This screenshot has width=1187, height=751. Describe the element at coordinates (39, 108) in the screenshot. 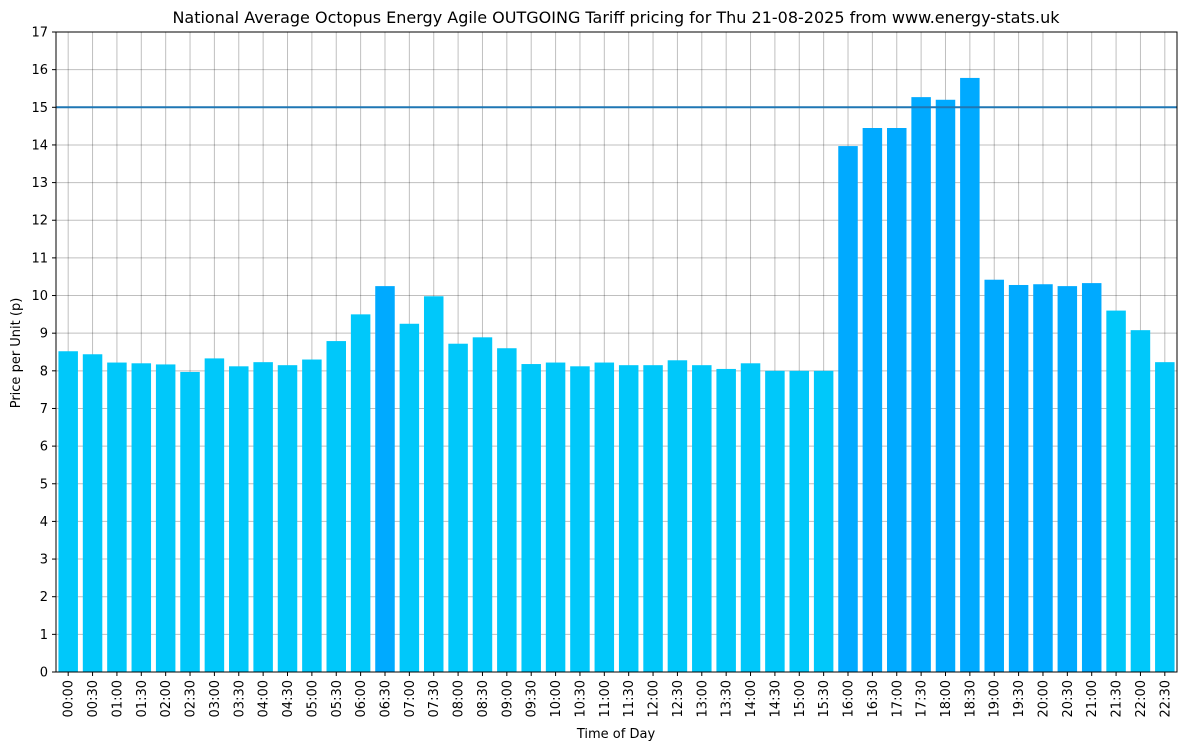

I see `y-tick-label: 15` at that location.